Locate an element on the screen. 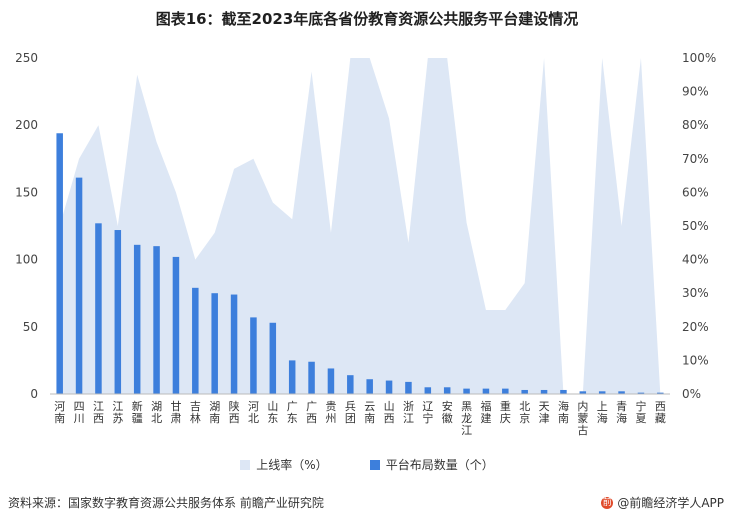 The image size is (734, 522). x-tick-5: 湖北 is located at coordinates (156, 412).